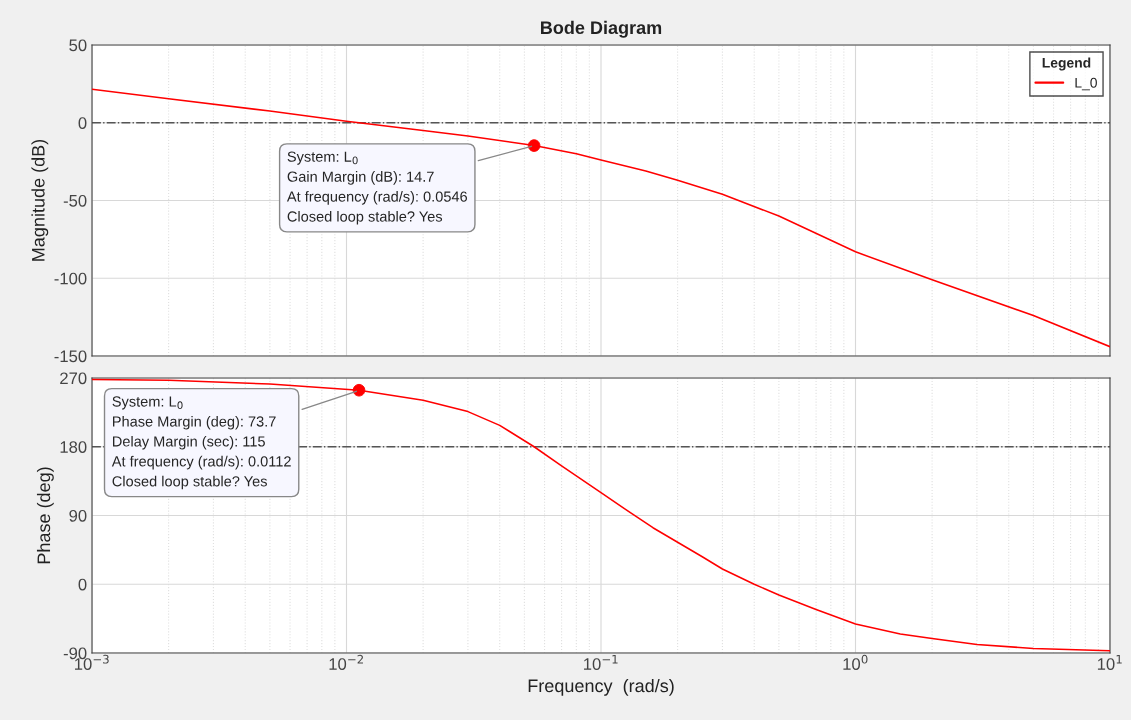  What do you see at coordinates (70, 356) in the screenshot?
I see `y-tick-label: -150` at bounding box center [70, 356].